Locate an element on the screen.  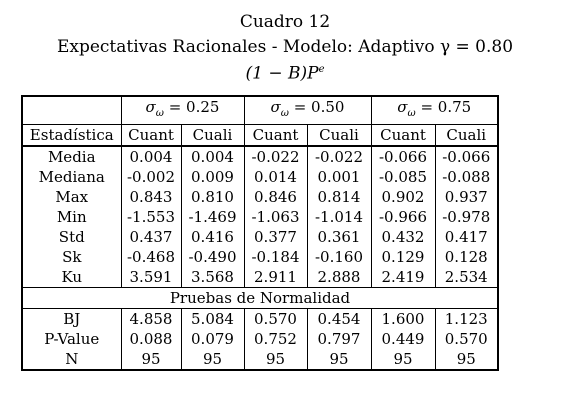
table-cell: 0.454 is located at coordinates (338, 318).